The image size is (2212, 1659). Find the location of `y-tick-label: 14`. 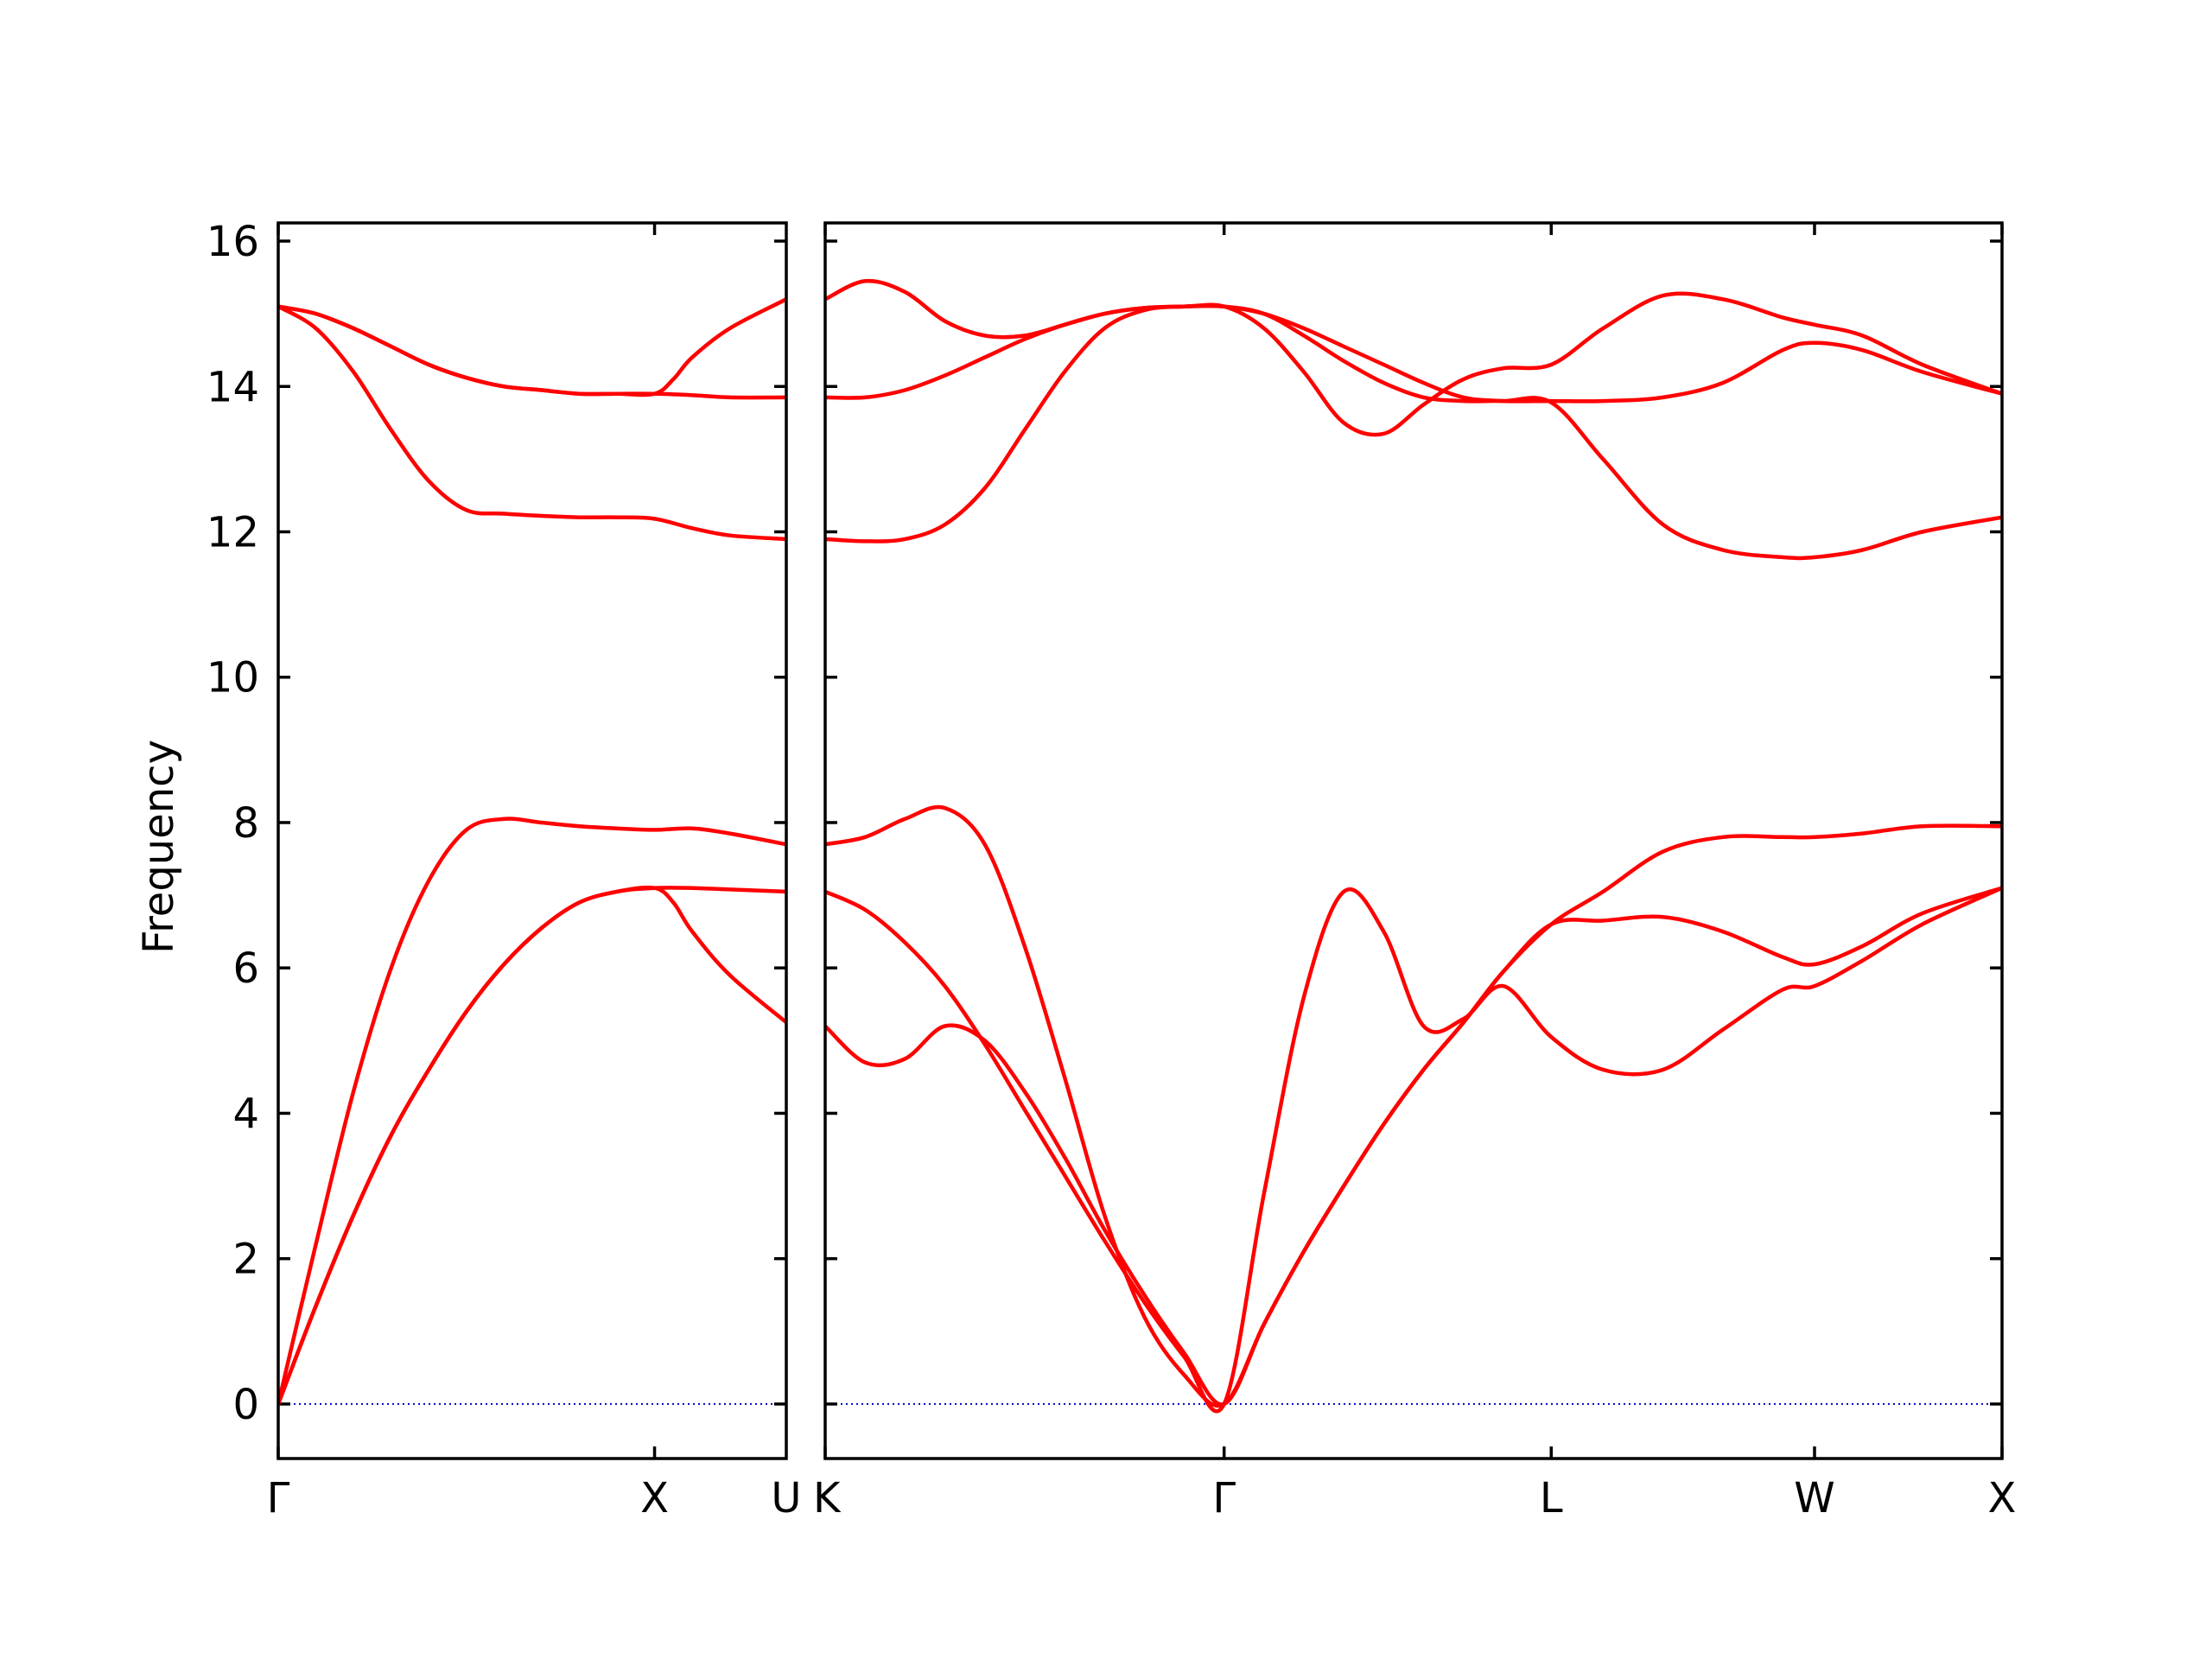

y-tick-label: 14 is located at coordinates (233, 387).